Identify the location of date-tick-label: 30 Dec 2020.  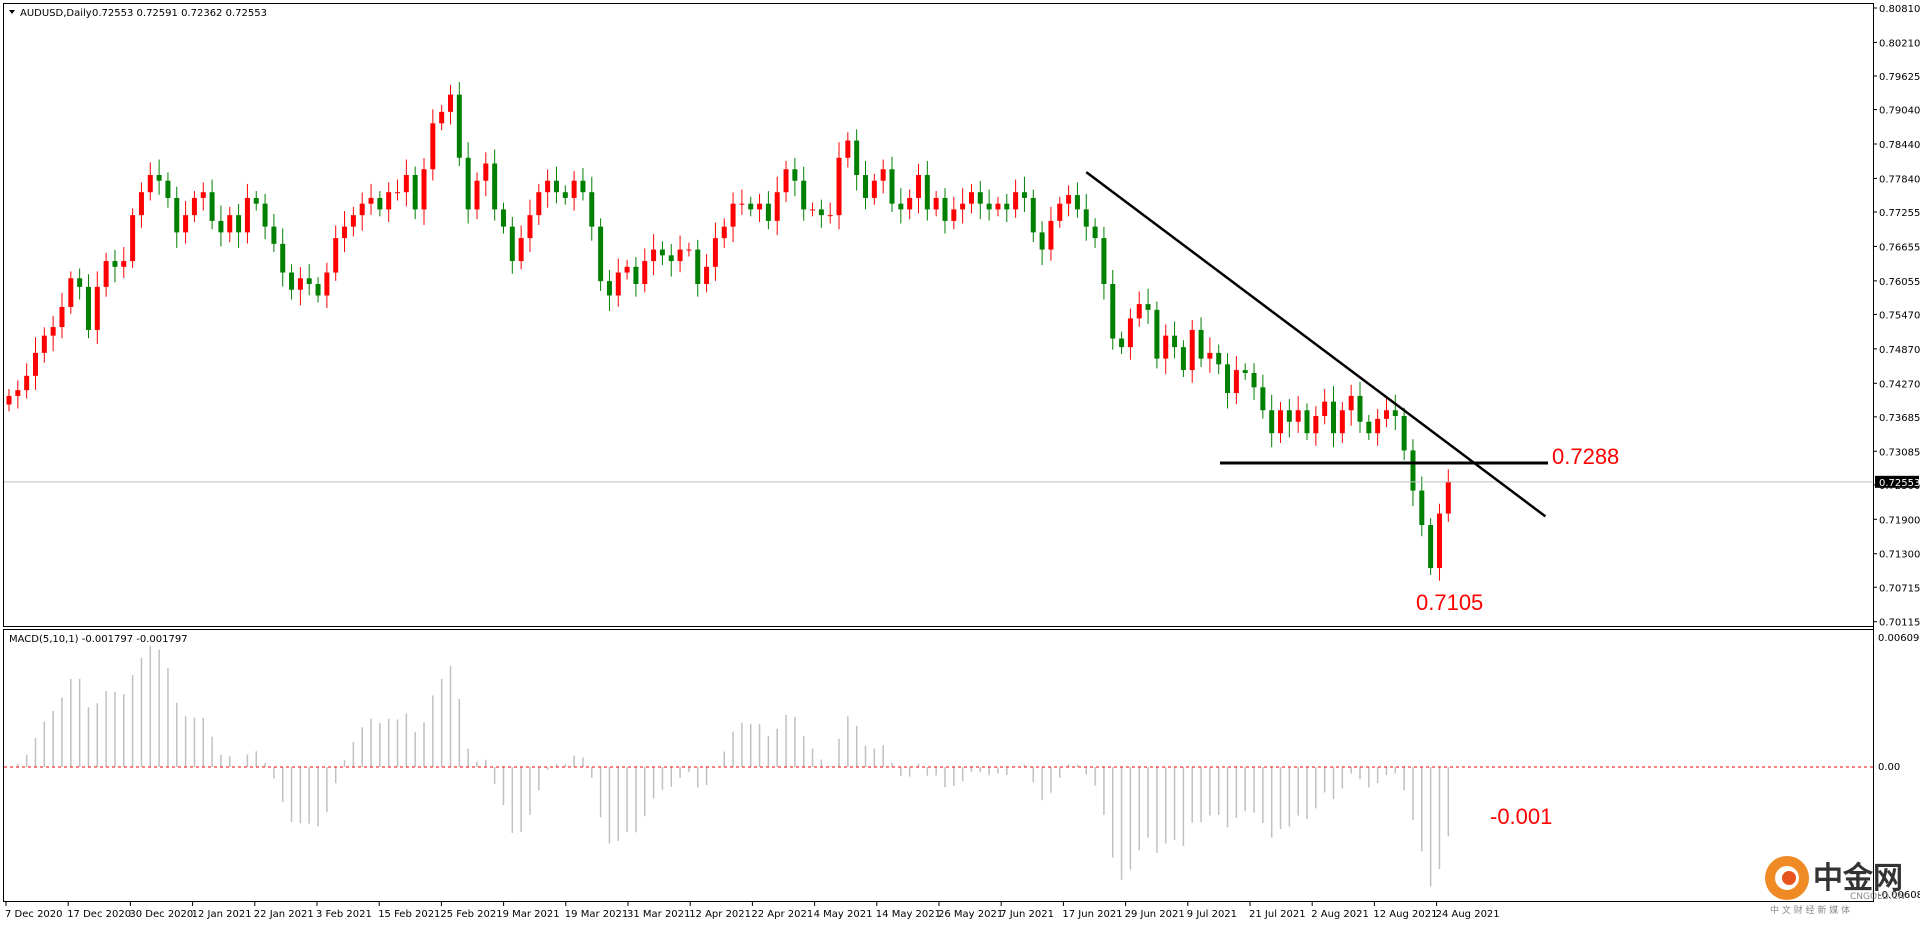
(161, 914).